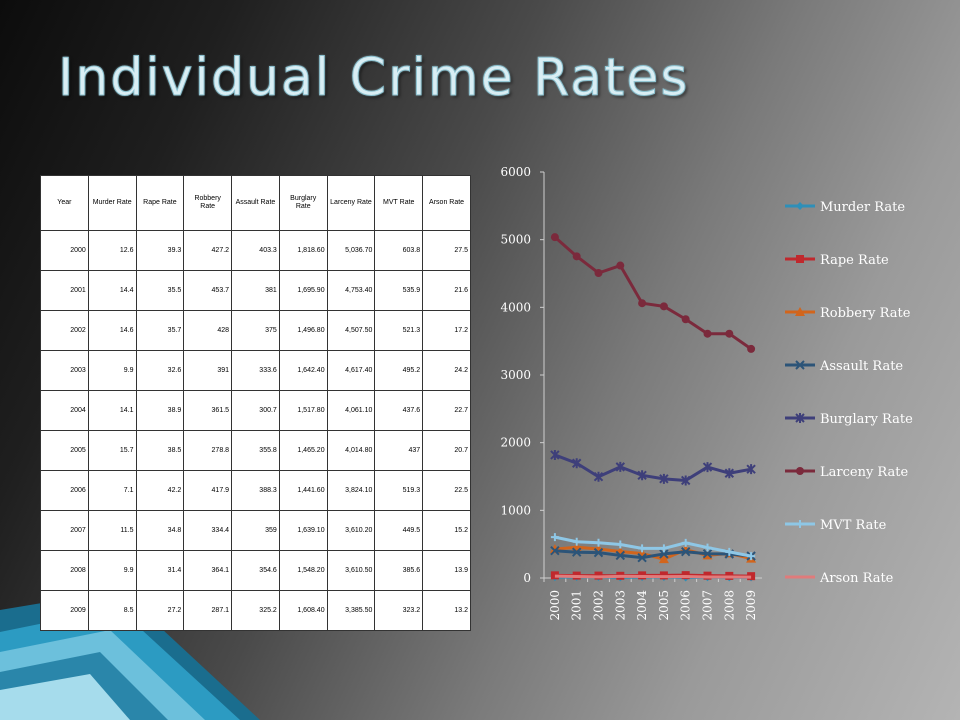  Describe the element at coordinates (373, 78) in the screenshot. I see `slide-title: Individual Crime Rates` at that location.